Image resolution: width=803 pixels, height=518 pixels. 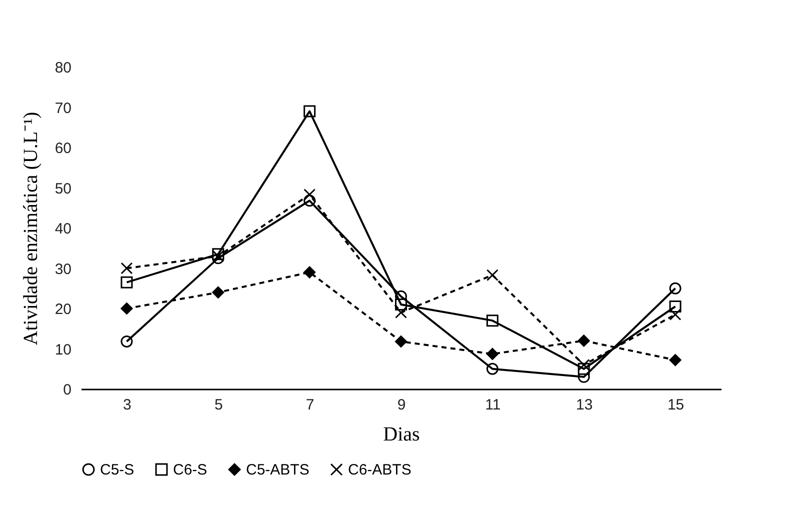 I want to click on legend-label: C5-S, so click(x=117, y=470).